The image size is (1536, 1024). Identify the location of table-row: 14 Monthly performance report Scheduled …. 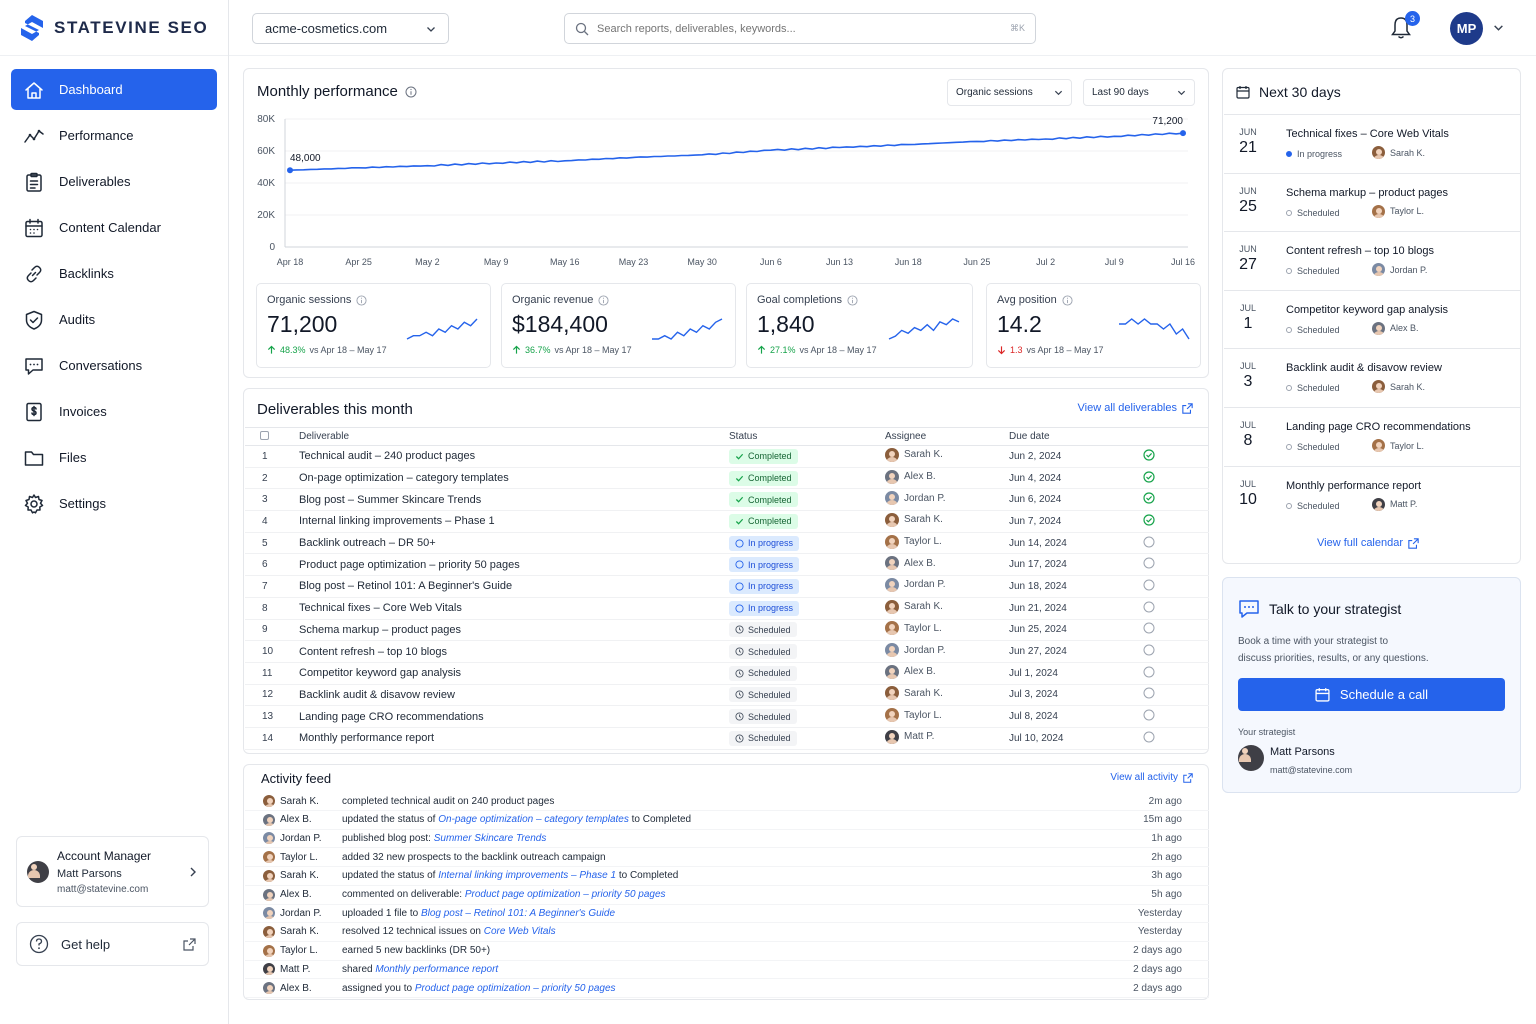
(727, 738).